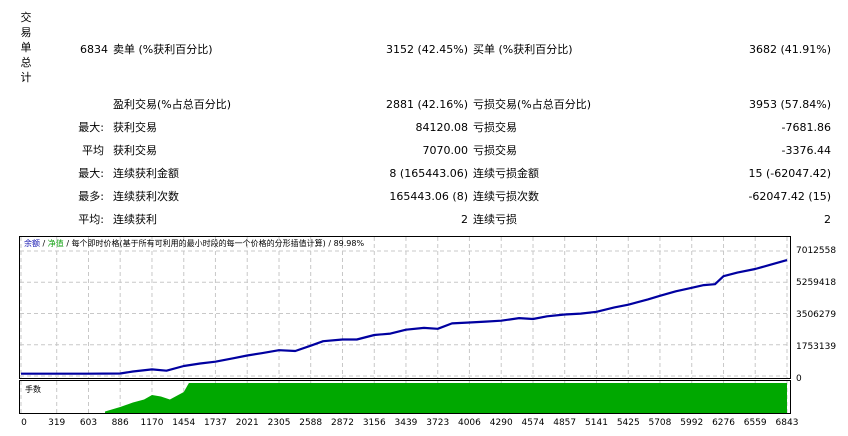 This screenshot has width=848, height=436. Describe the element at coordinates (88, 423) in the screenshot. I see `x-tick-label: 603` at that location.